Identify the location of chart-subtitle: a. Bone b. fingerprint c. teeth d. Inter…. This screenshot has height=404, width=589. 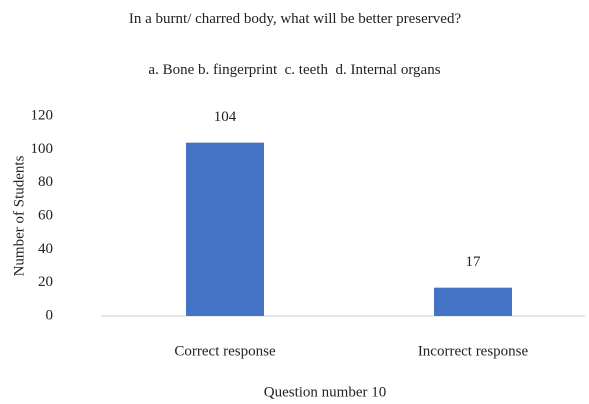
(294, 70).